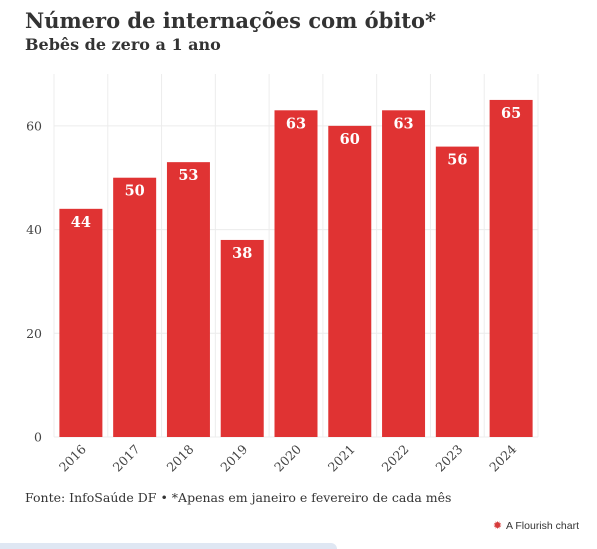 Image resolution: width=597 pixels, height=549 pixels. What do you see at coordinates (72, 457) in the screenshot?
I see `x-tick-label: 2016` at bounding box center [72, 457].